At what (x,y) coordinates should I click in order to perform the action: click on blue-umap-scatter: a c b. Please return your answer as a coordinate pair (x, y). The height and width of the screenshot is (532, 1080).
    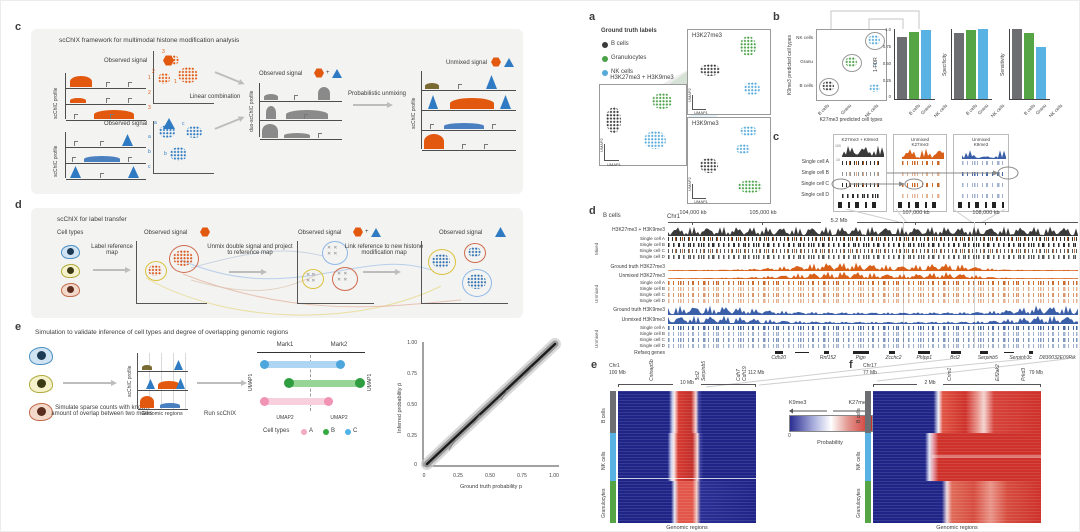
    Looking at the image, I should click on (183, 147).